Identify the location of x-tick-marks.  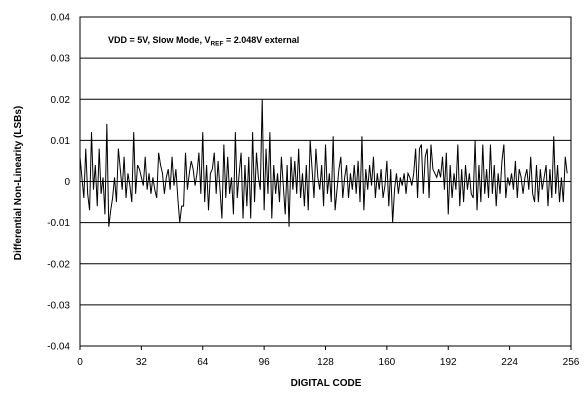
(325, 348).